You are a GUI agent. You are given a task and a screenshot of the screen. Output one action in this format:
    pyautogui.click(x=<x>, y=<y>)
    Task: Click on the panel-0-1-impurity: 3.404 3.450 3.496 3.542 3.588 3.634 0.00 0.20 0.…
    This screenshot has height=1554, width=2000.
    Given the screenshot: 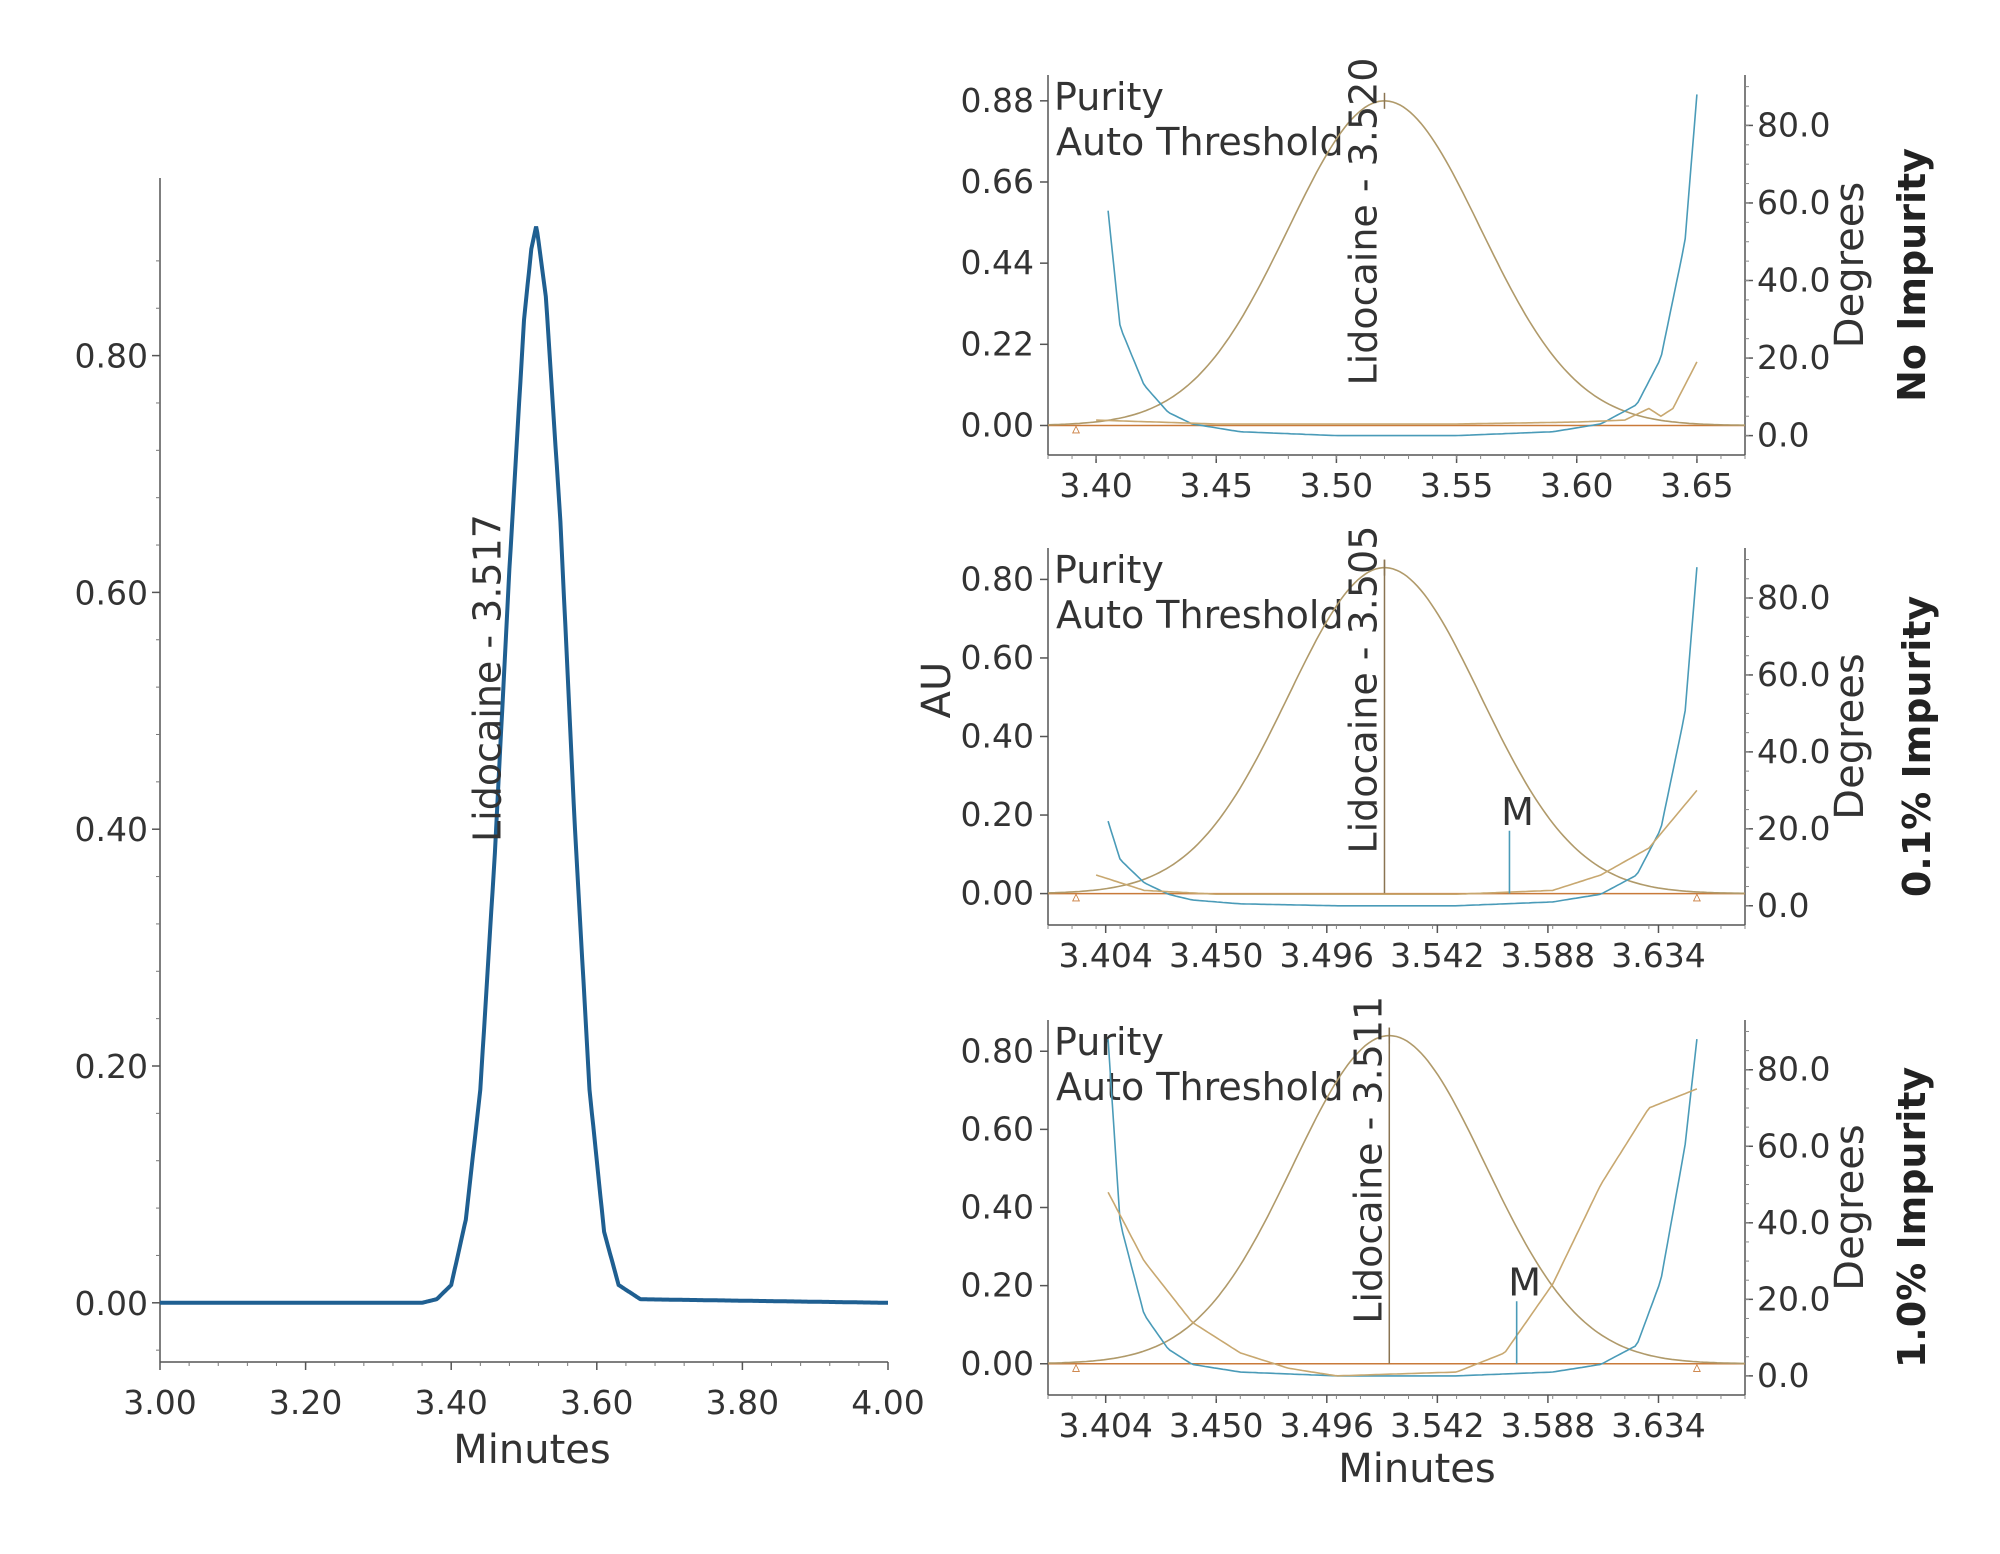 What is the action you would take?
    pyautogui.click(x=1450, y=750)
    